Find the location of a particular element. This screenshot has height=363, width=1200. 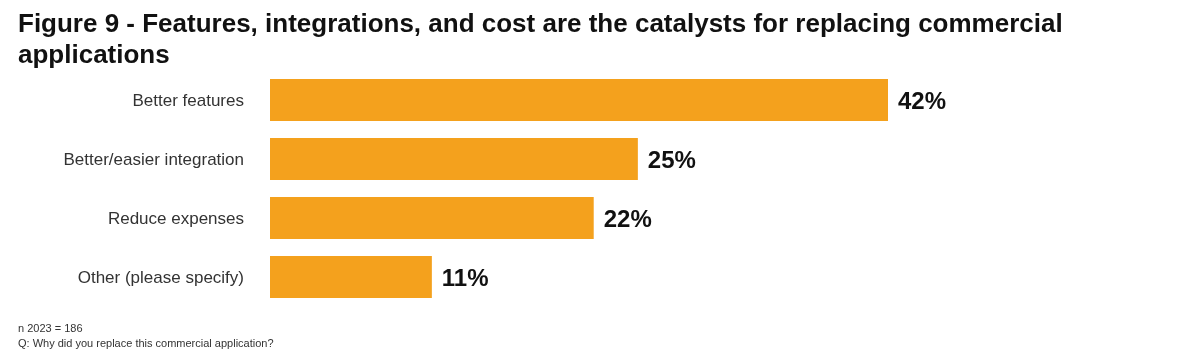

text: n 2023 = 186 is located at coordinates (51, 328).